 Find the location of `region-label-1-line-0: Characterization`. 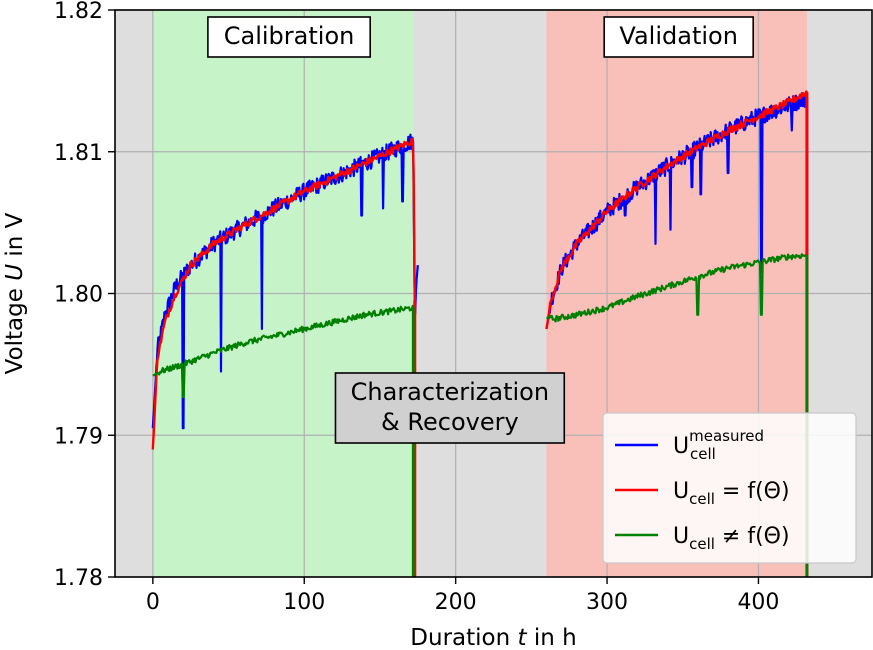

region-label-1-line-0: Characterization is located at coordinates (450, 392).